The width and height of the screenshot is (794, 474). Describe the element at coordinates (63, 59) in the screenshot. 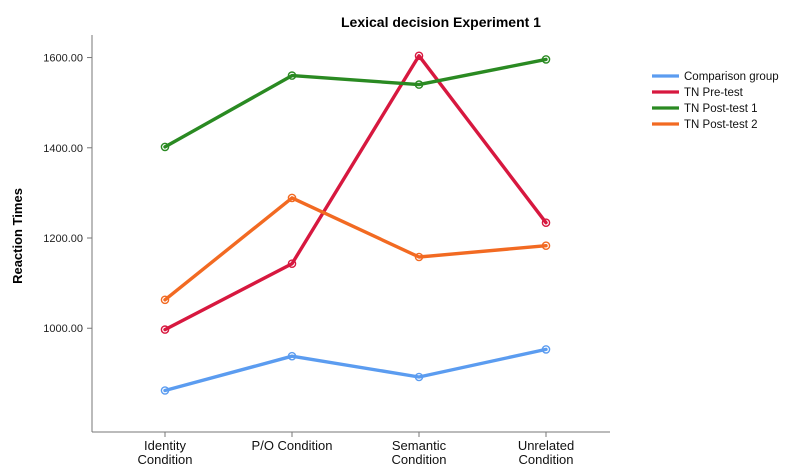

I see `y-tick-label: 1600.00` at that location.